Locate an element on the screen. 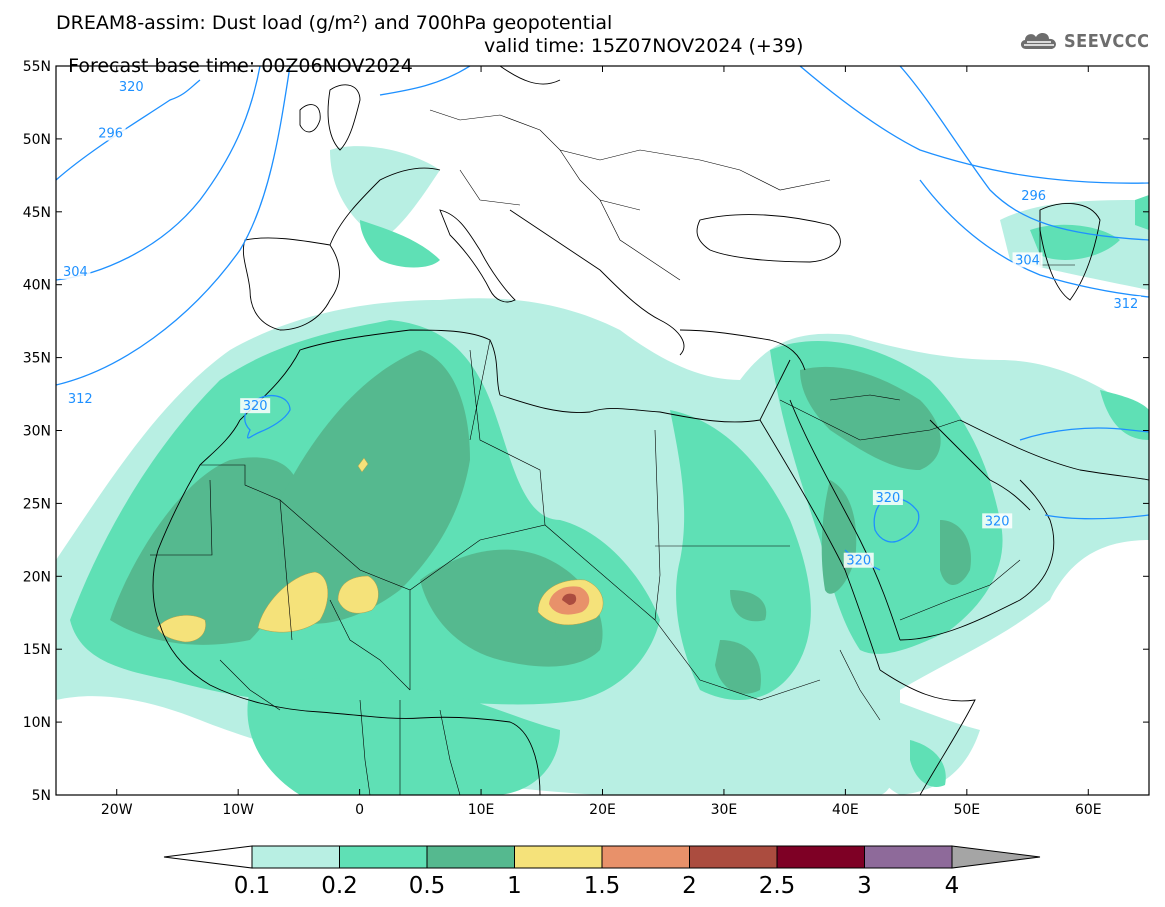 The width and height of the screenshot is (1165, 907). lat-tick-label: 20N is located at coordinates (37, 577).